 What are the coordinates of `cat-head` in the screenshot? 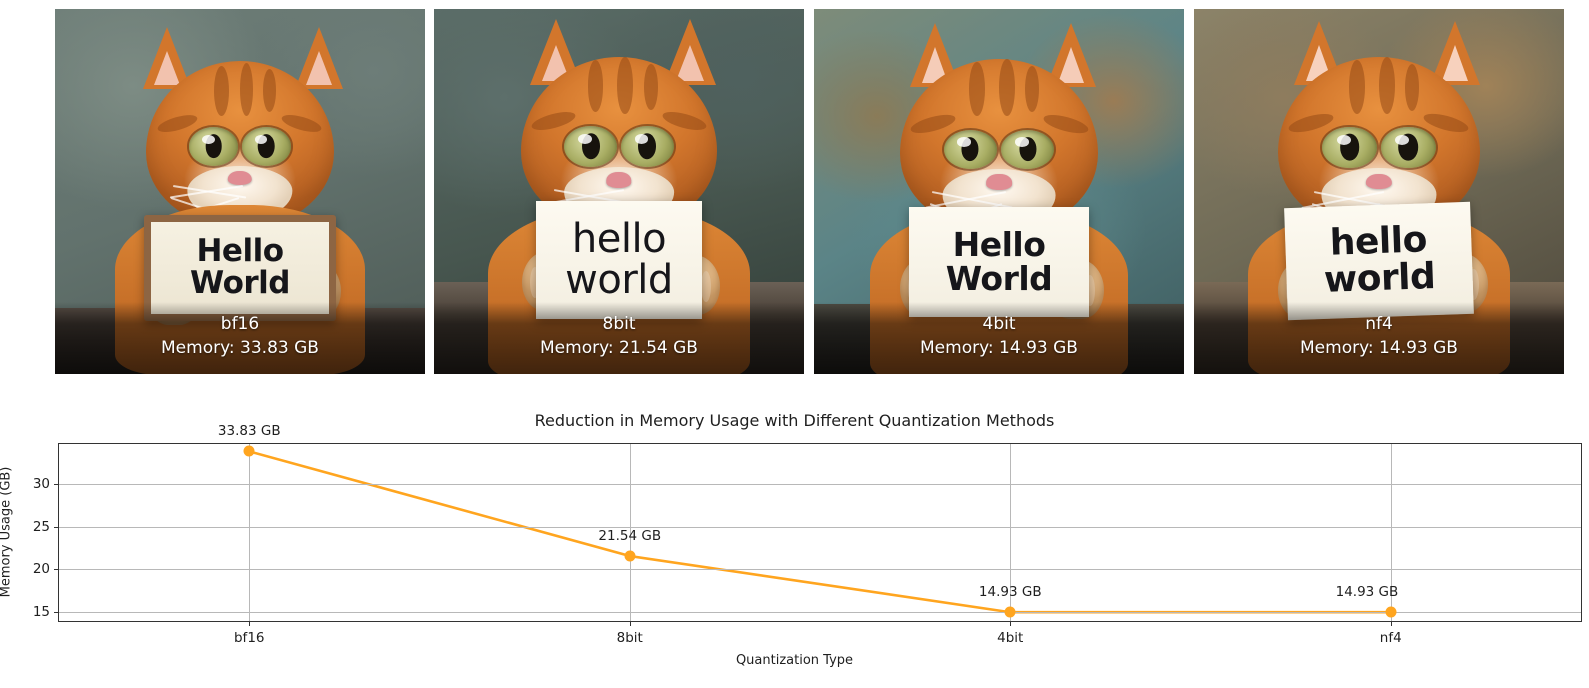 It's located at (1379, 144).